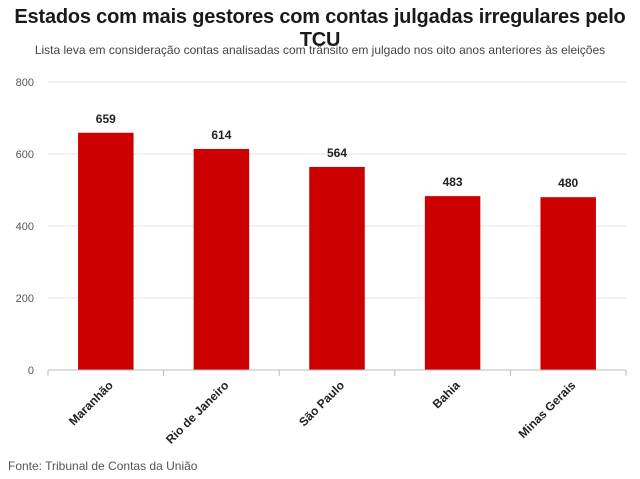 This screenshot has width=640, height=479. What do you see at coordinates (25, 299) in the screenshot?
I see `y-tick-label: 200` at bounding box center [25, 299].